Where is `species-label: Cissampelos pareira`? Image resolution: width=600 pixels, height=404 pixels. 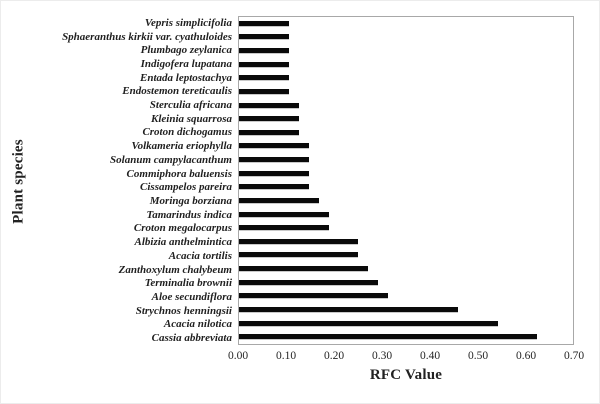 species-label: Cissampelos pareira is located at coordinates (186, 187).